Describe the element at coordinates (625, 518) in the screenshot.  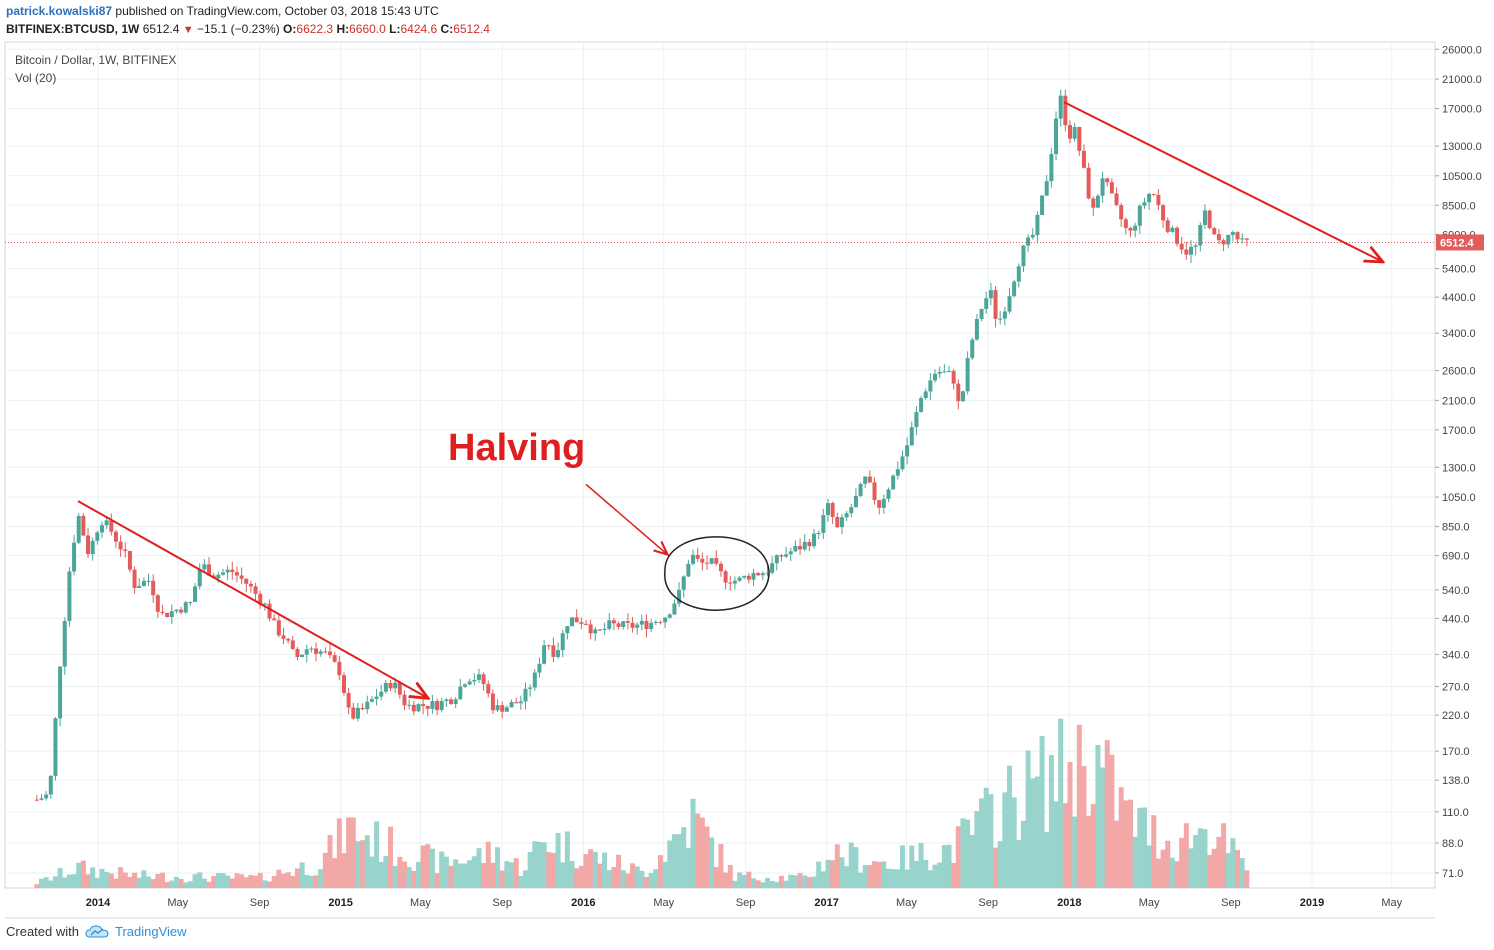
I see `halving-arrow` at that location.